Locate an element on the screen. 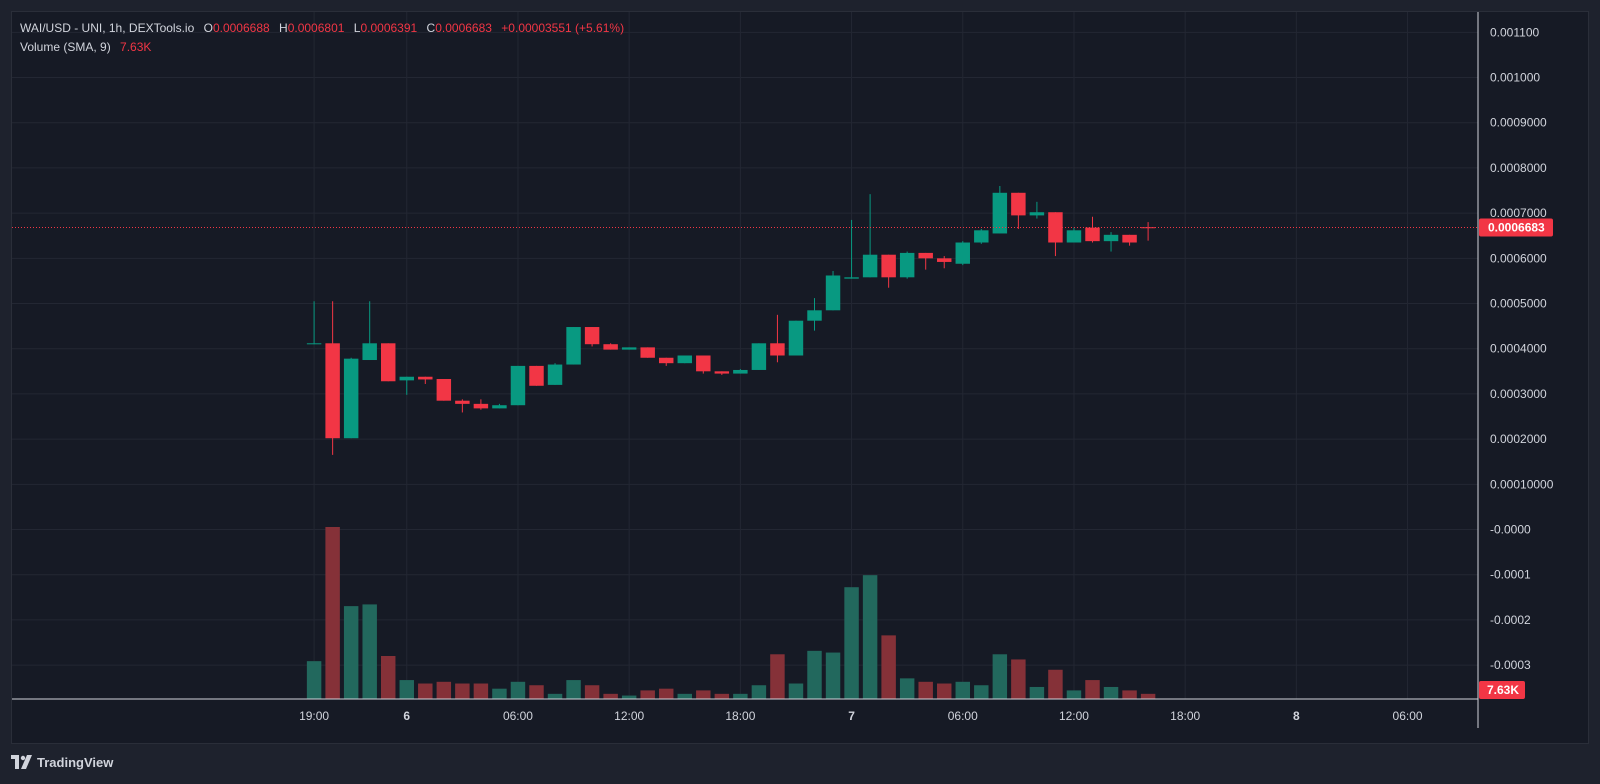  price-tick-label: 0.001000 is located at coordinates (1515, 78).